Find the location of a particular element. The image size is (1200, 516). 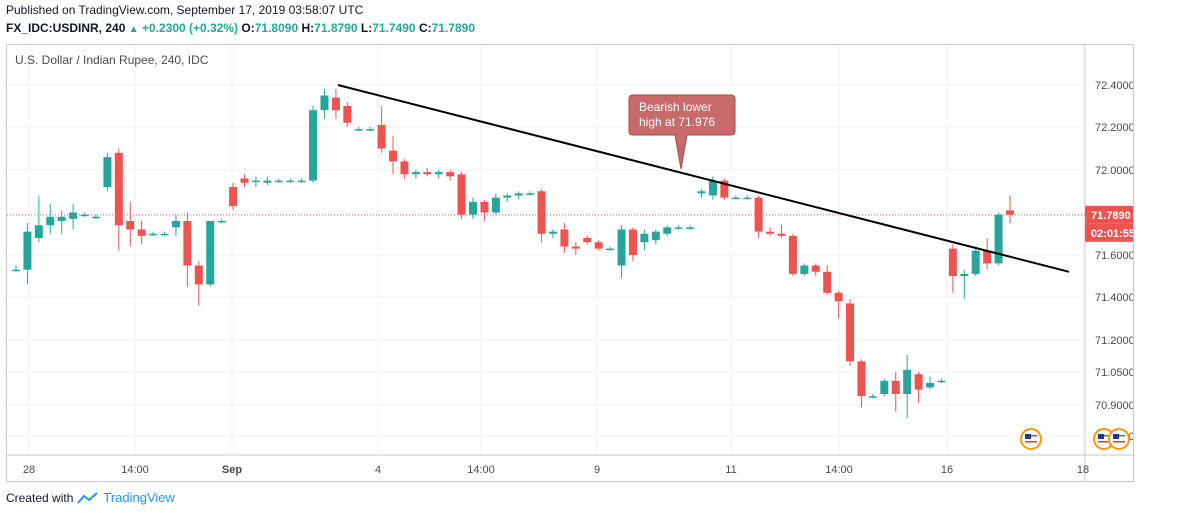

y-tick-label: 70.9000 is located at coordinates (1114, 406).